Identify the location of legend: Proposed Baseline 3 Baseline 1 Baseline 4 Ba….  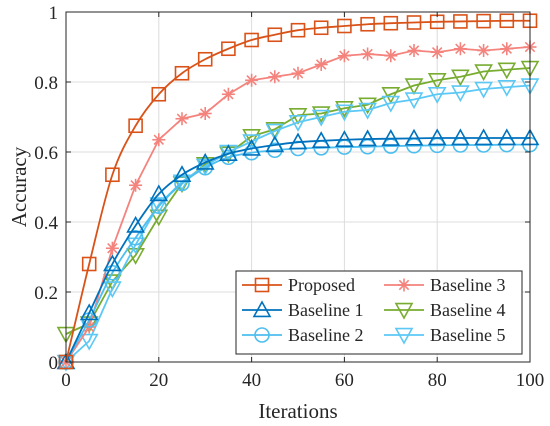
(379, 312).